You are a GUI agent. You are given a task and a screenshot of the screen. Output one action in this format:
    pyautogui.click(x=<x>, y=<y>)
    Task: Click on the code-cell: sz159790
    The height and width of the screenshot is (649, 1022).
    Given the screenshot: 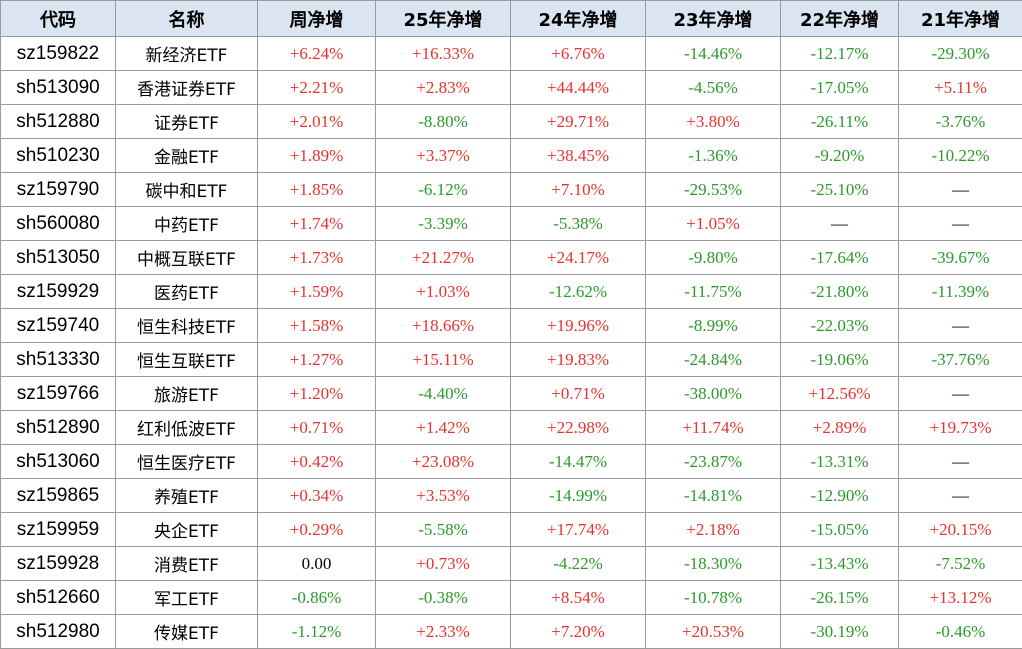 What is the action you would take?
    pyautogui.click(x=58, y=189)
    